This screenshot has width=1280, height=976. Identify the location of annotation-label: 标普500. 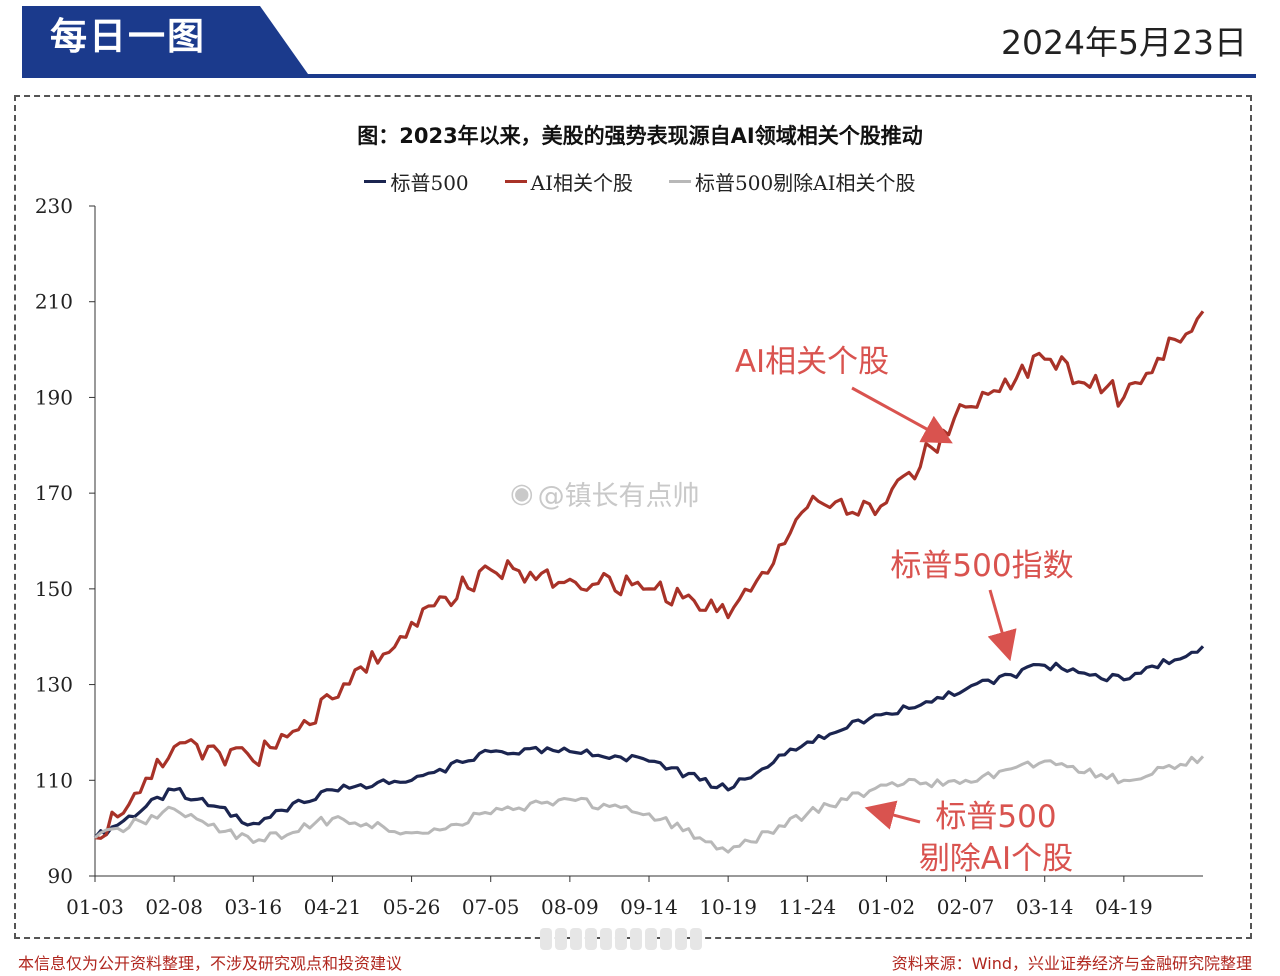
(995, 817).